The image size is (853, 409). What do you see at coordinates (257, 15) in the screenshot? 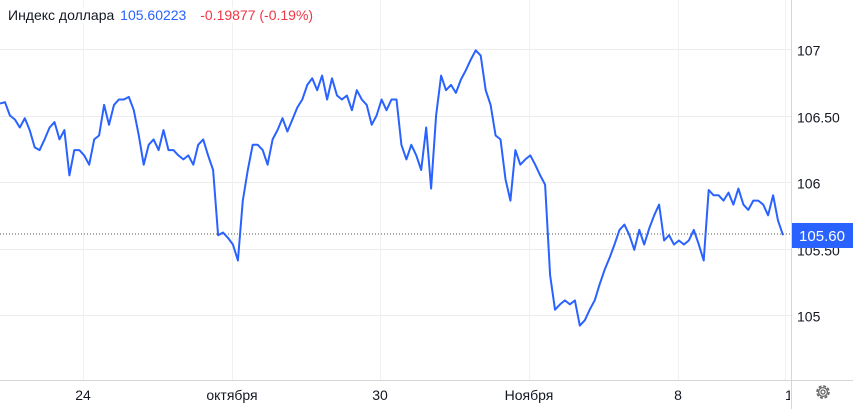
I see `change-value: -0.19877 (-0.19%)` at bounding box center [257, 15].